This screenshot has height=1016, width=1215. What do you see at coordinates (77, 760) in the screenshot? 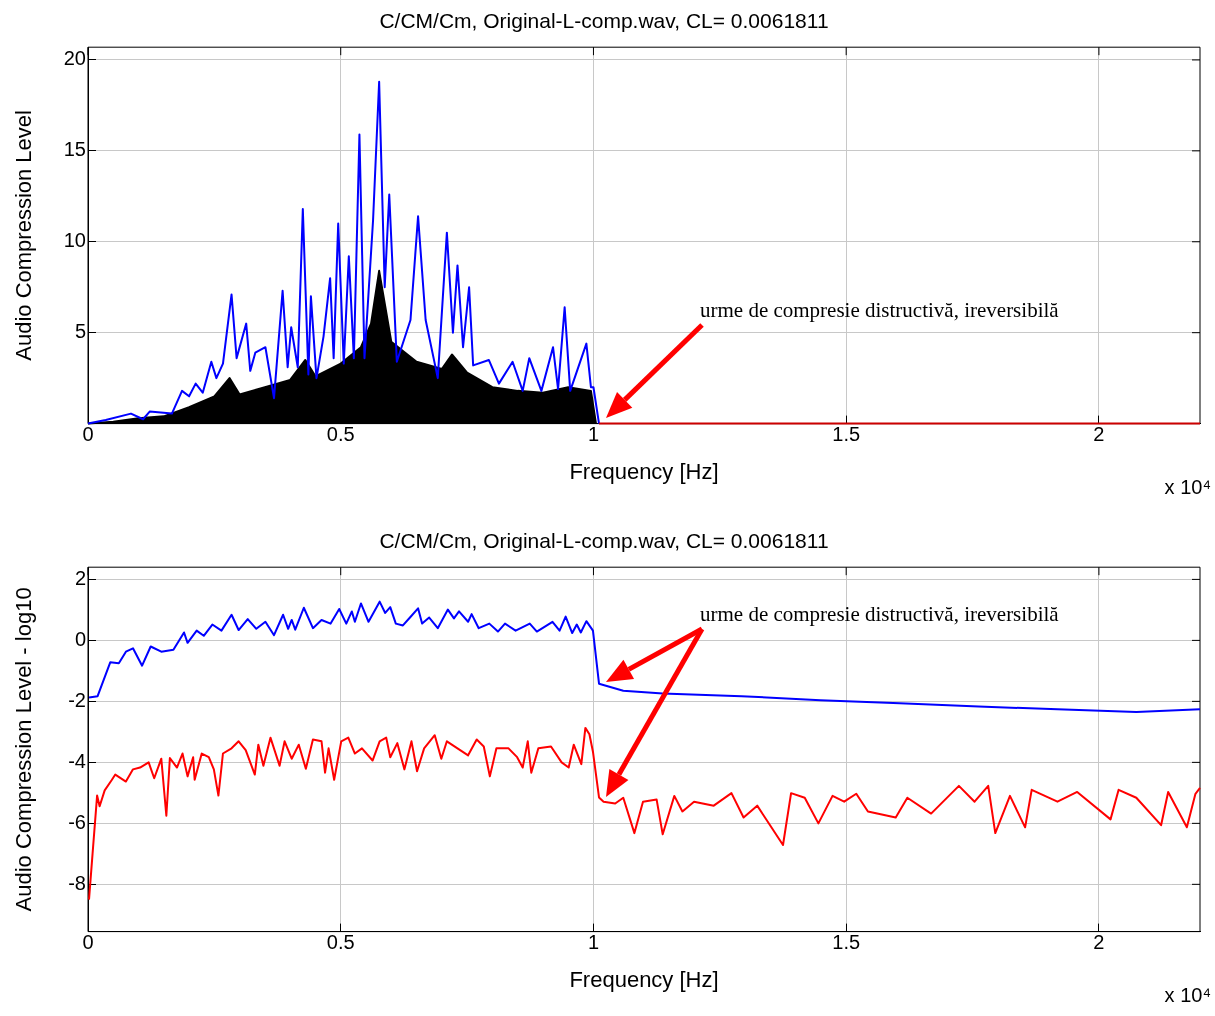
I see `y-tick-label: -4` at bounding box center [77, 760].